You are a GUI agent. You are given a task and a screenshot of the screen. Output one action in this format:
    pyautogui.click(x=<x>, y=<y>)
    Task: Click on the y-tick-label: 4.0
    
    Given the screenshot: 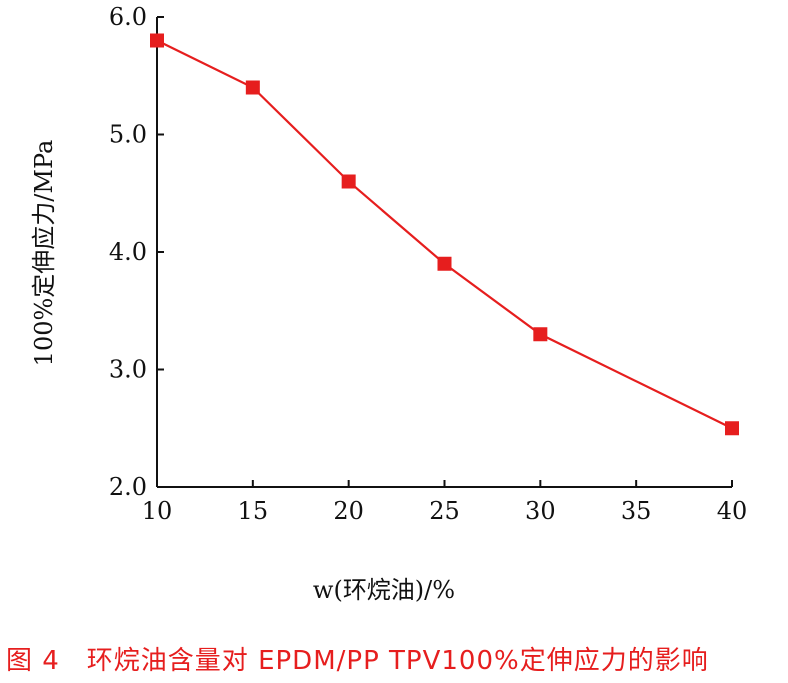 What is the action you would take?
    pyautogui.click(x=128, y=252)
    